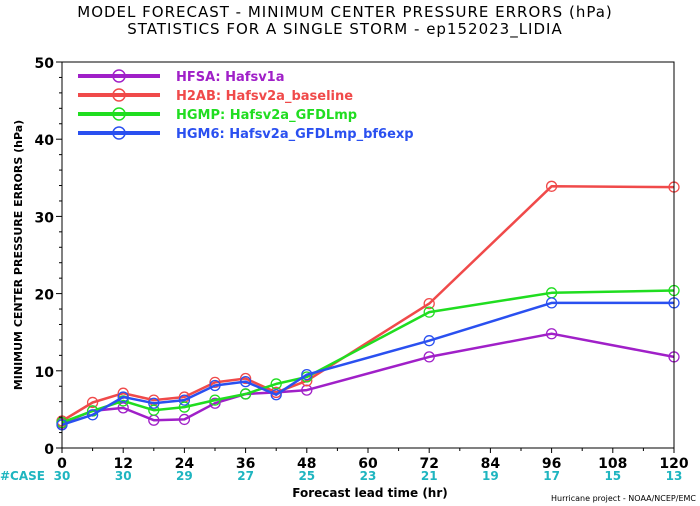 This screenshot has width=700, height=506. I want to click on y-tick-label-40: 40, so click(45, 141).